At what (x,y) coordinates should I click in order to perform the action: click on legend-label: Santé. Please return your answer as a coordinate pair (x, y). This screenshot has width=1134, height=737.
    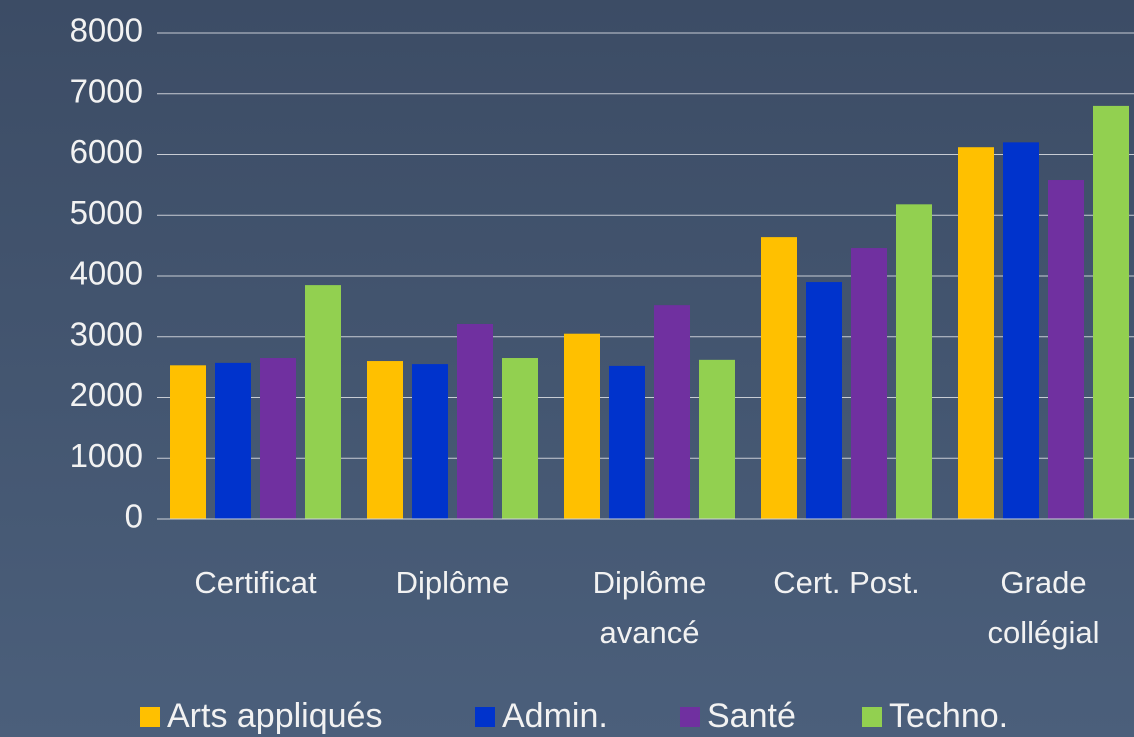
    Looking at the image, I should click on (751, 716).